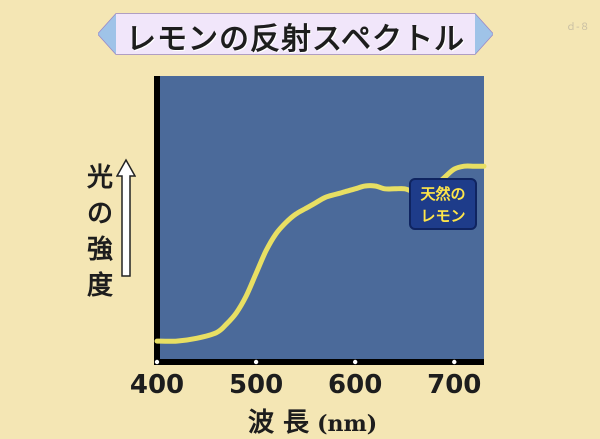  Describe the element at coordinates (157, 385) in the screenshot. I see `x-tick-label: 400` at that location.